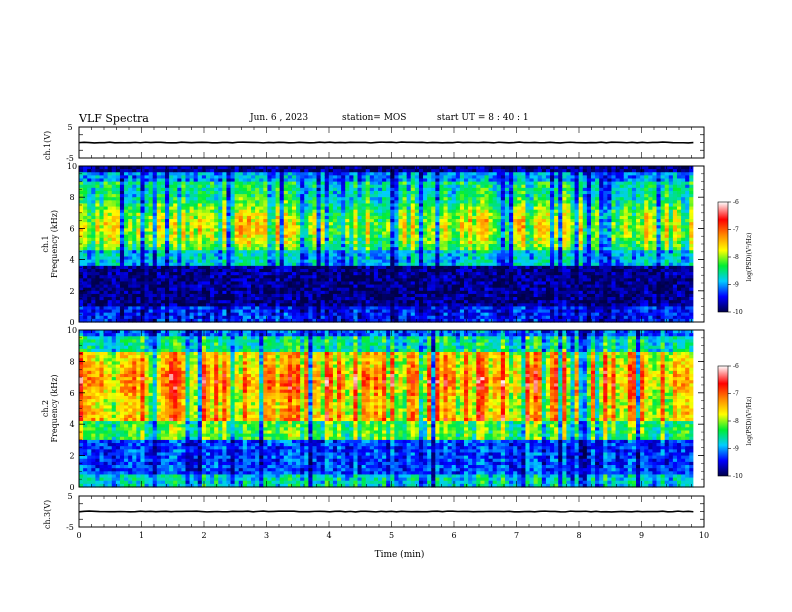 Image resolution: width=792 pixels, height=612 pixels. Describe the element at coordinates (71, 393) in the screenshot. I see `ch2-spectrogram-tick-label: 6` at that location.